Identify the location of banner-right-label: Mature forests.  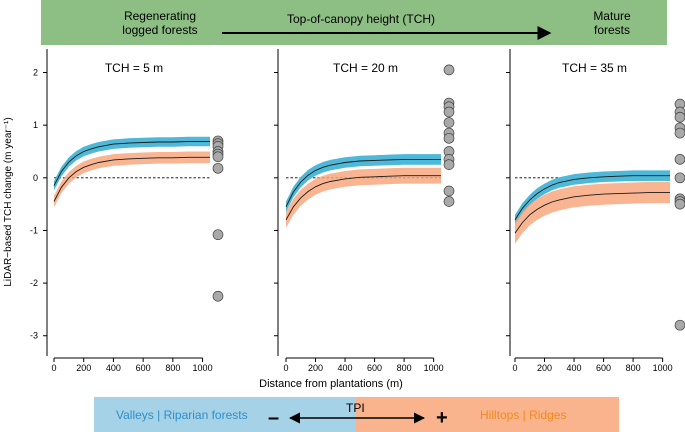
(612, 23).